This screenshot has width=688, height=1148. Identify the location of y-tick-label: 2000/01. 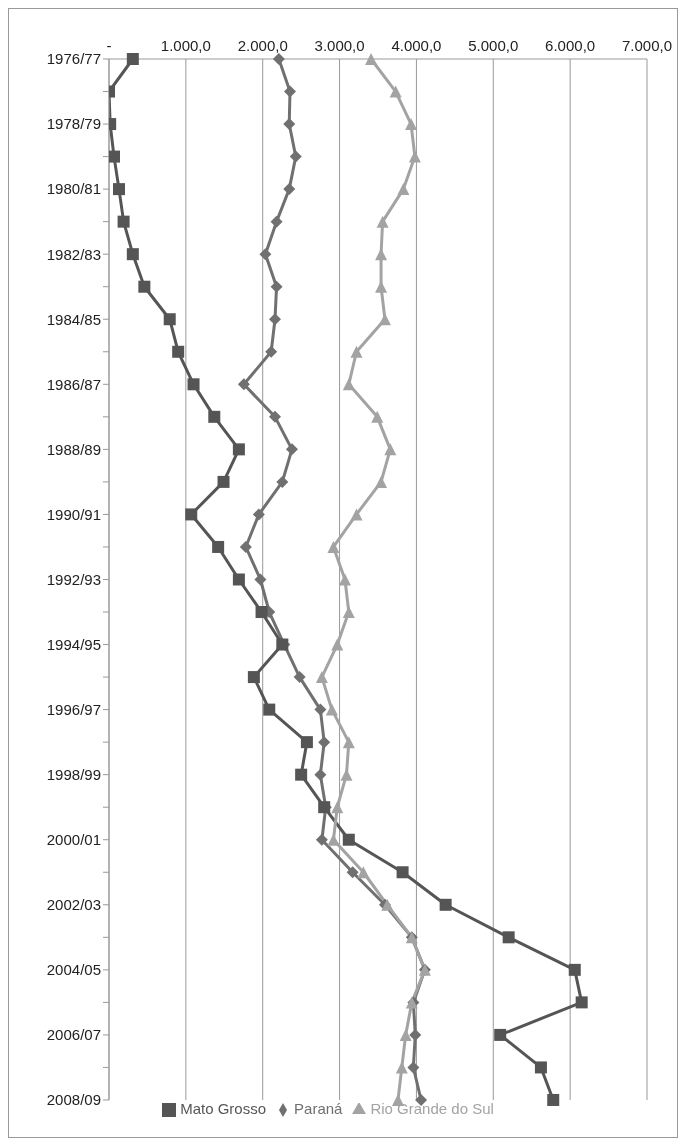
(73, 840).